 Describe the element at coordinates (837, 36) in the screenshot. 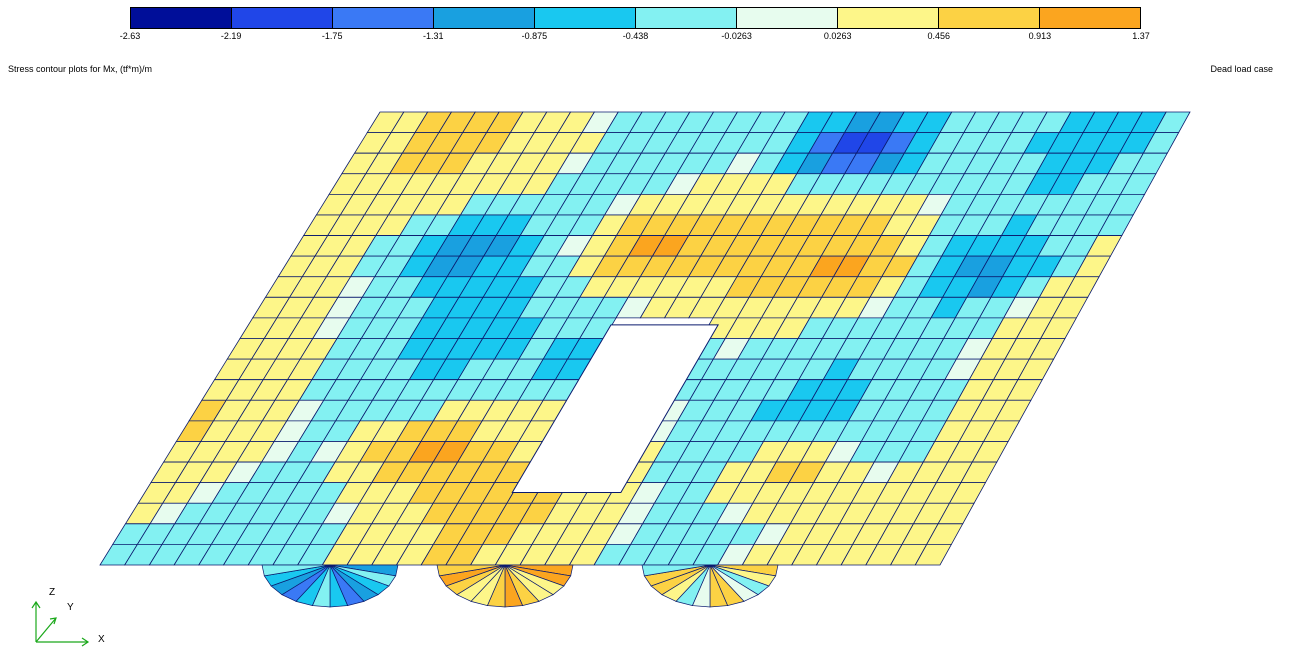

I see `legend-tick-label: 0.0263` at that location.